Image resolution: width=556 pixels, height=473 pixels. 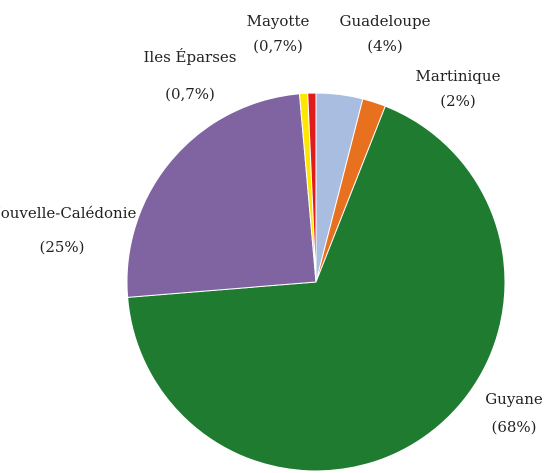 I want to click on slice-label: Martinique, so click(x=458, y=76).